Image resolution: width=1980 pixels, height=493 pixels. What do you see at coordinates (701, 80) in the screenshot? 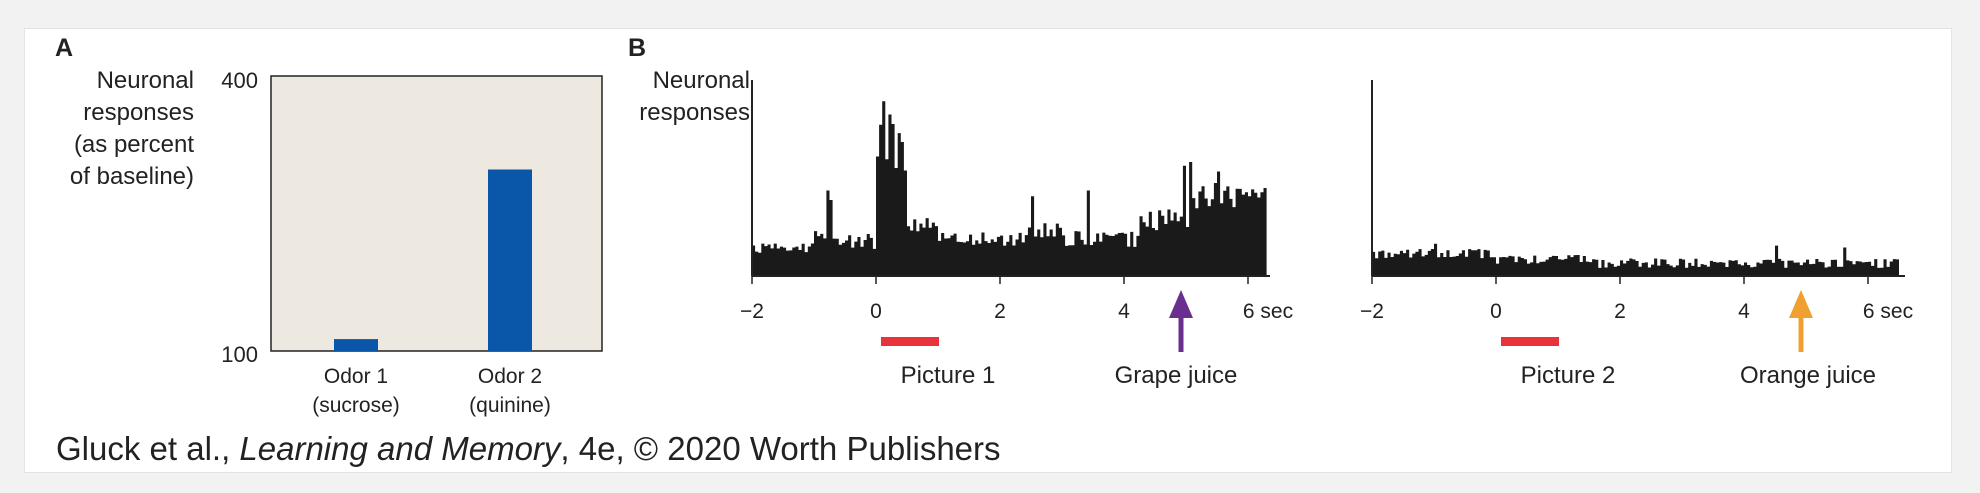
I see `panel-b-ylabel-line: Neuronal` at bounding box center [701, 80].